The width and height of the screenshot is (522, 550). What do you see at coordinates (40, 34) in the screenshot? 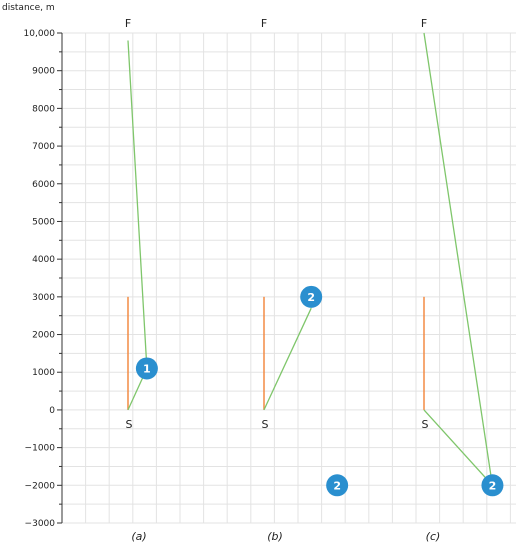
I see `y-tick-label: 10,000` at bounding box center [40, 34].